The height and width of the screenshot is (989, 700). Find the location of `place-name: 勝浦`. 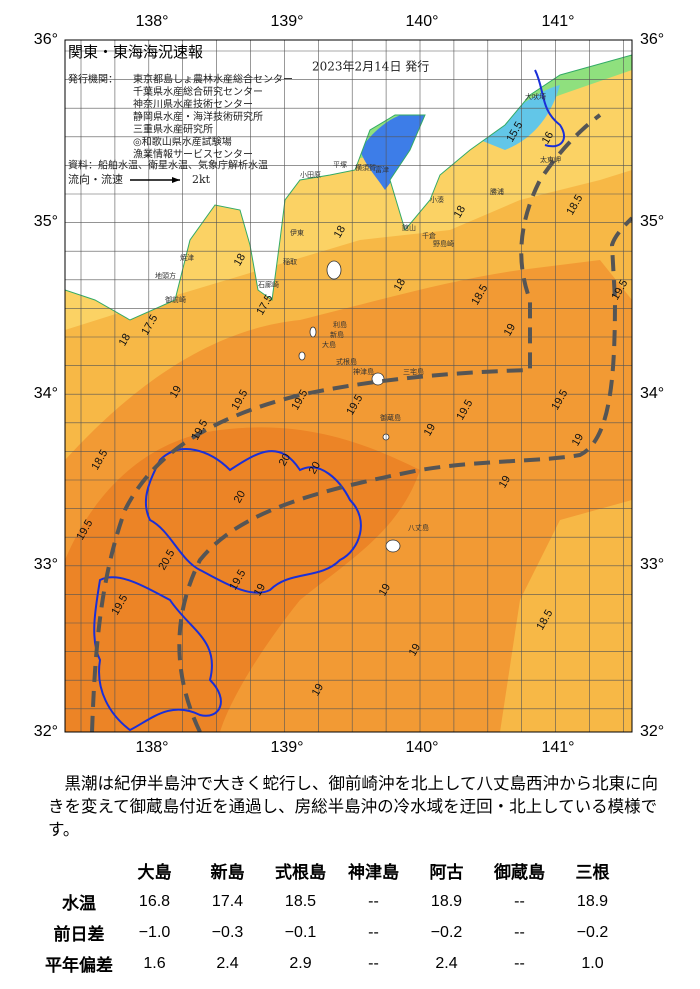

place-name: 勝浦 is located at coordinates (497, 191).